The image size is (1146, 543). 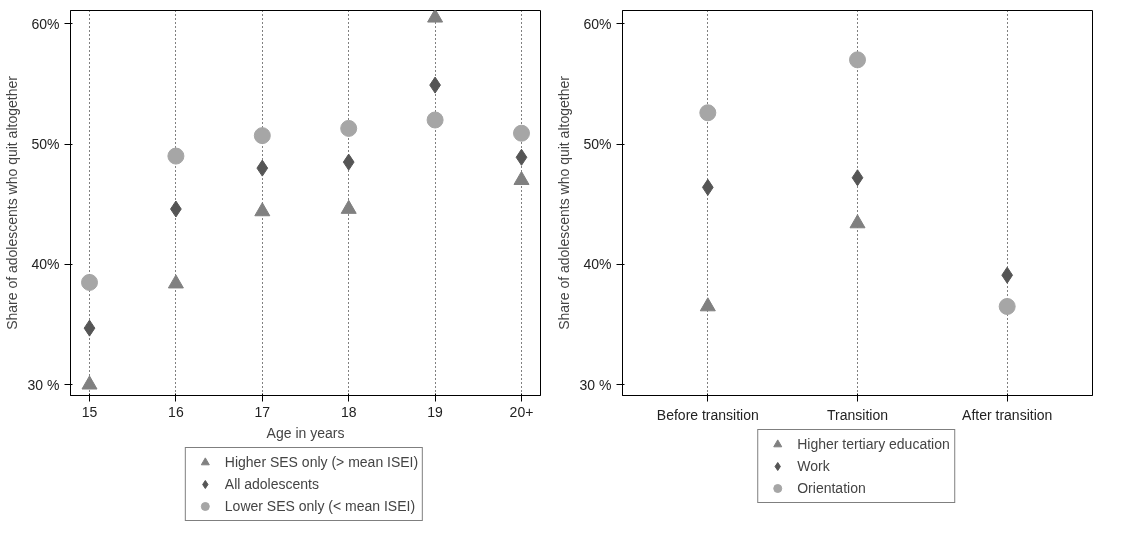 I want to click on x-tick-label: After transition, so click(x=1007, y=414).